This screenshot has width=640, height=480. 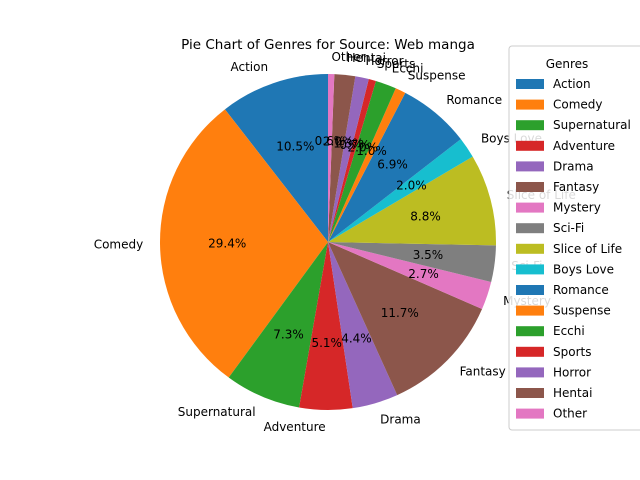 What do you see at coordinates (326, 326) in the screenshot?
I see `pie-slice-adventure` at bounding box center [326, 326].